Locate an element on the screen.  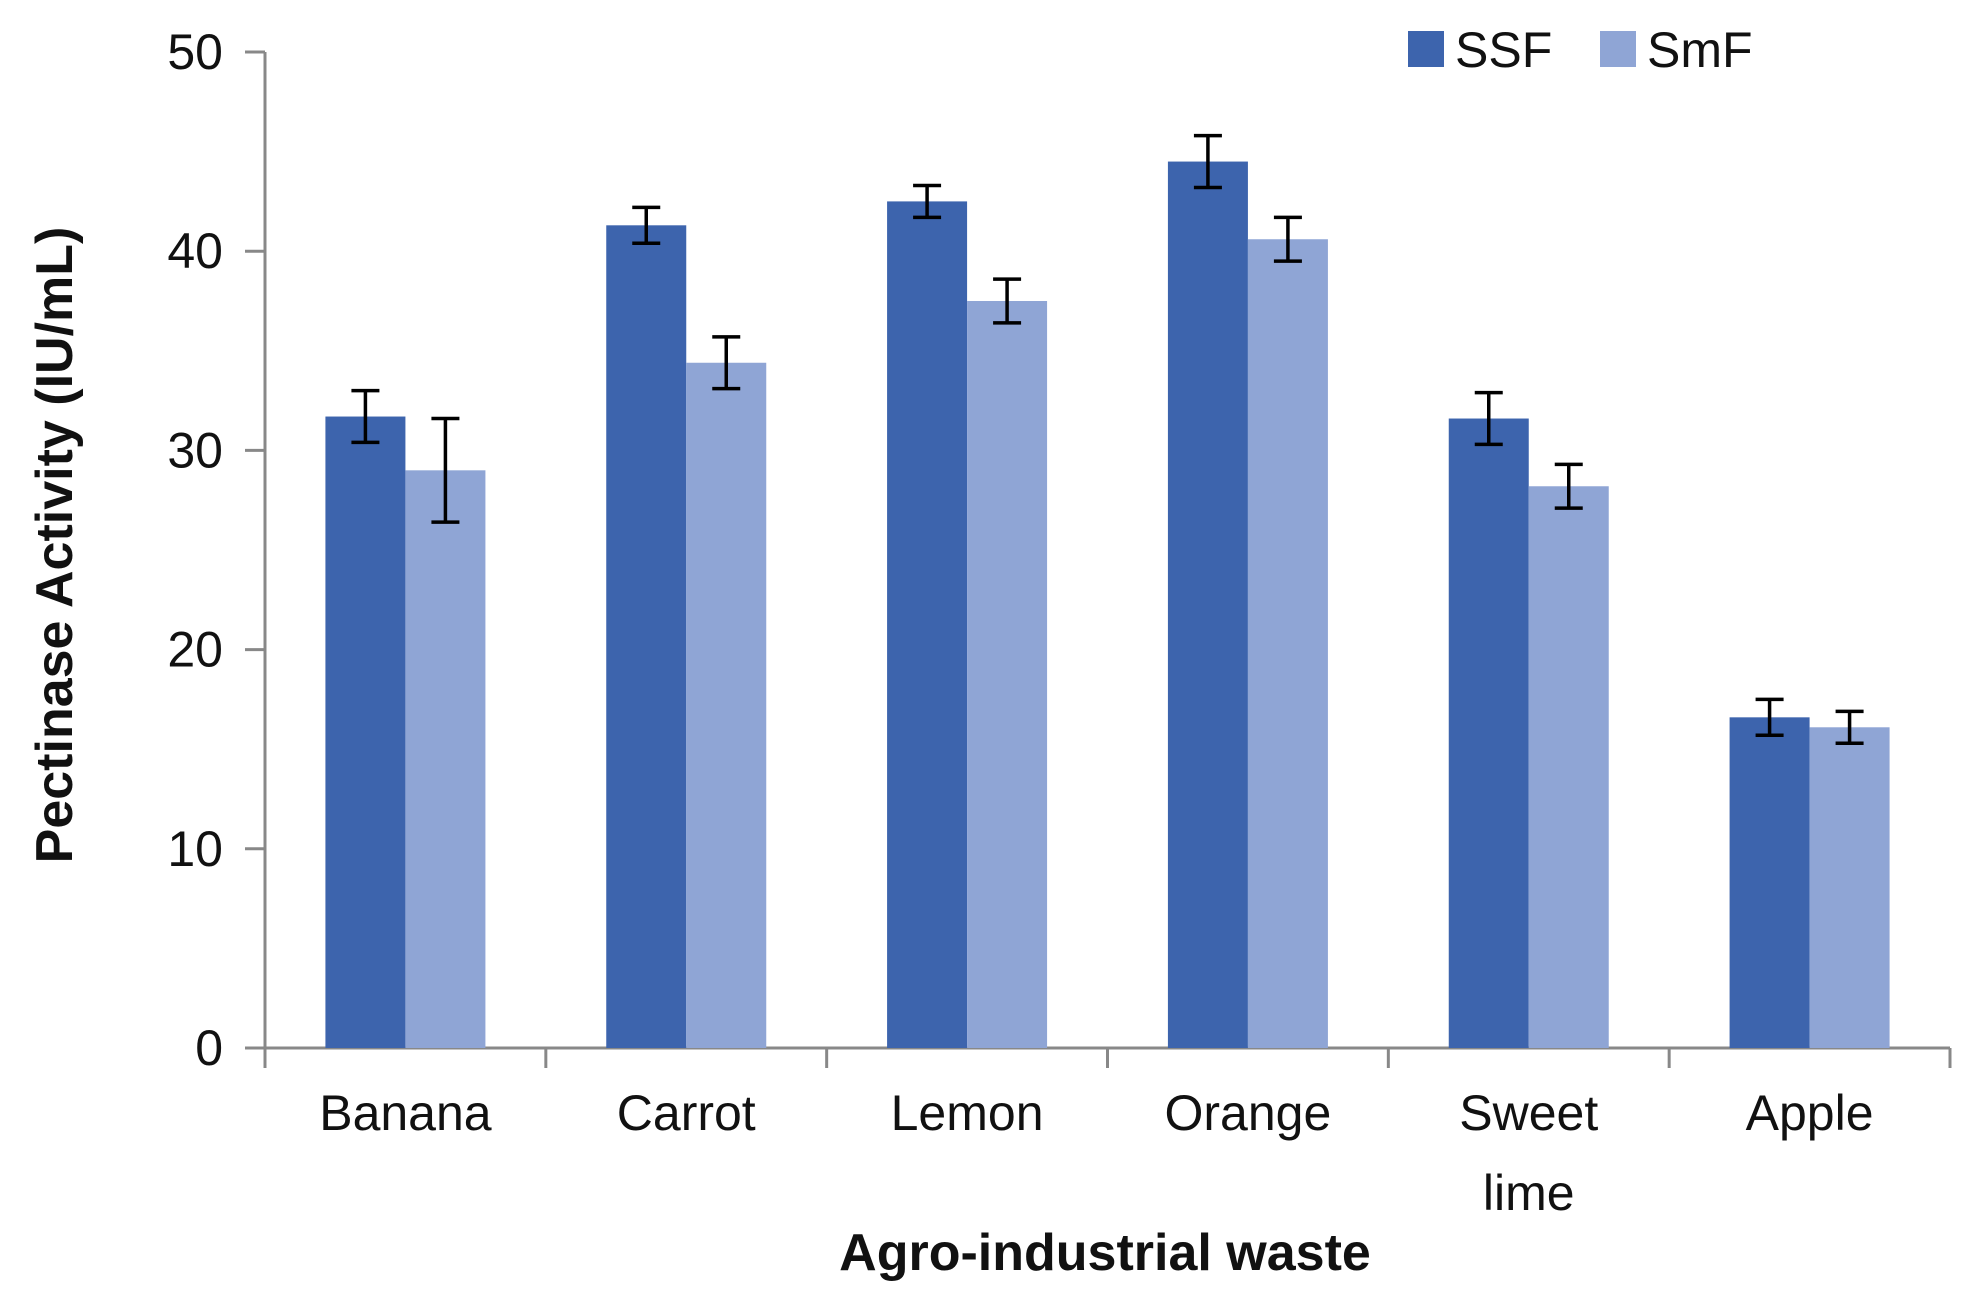
y-tick-label: 0 is located at coordinates (209, 1048).